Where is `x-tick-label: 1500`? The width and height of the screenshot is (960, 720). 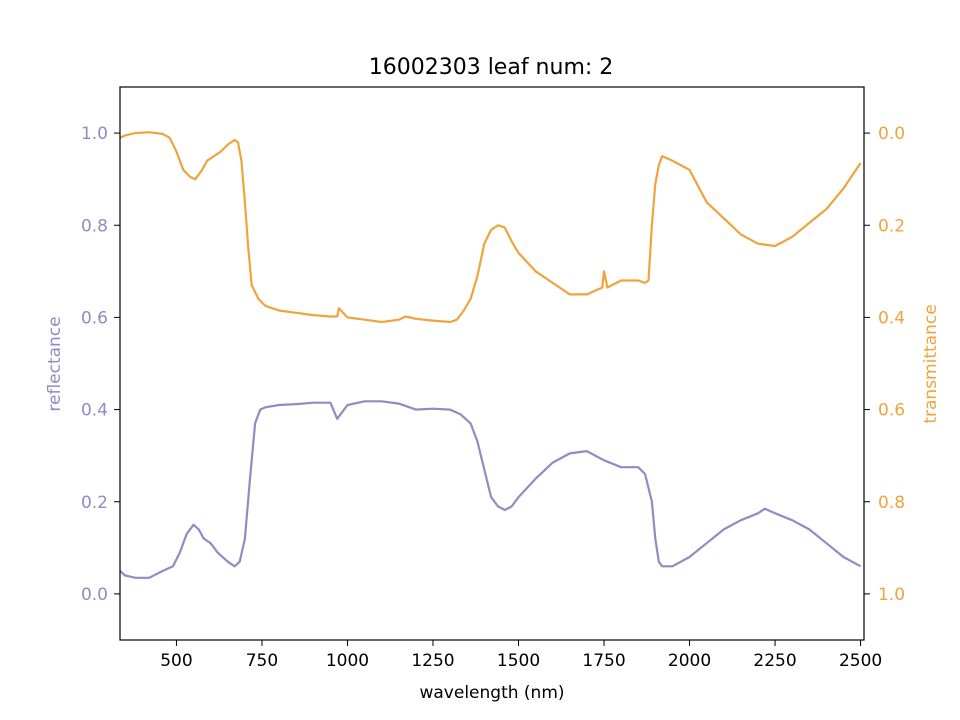 x-tick-label: 1500 is located at coordinates (518, 661).